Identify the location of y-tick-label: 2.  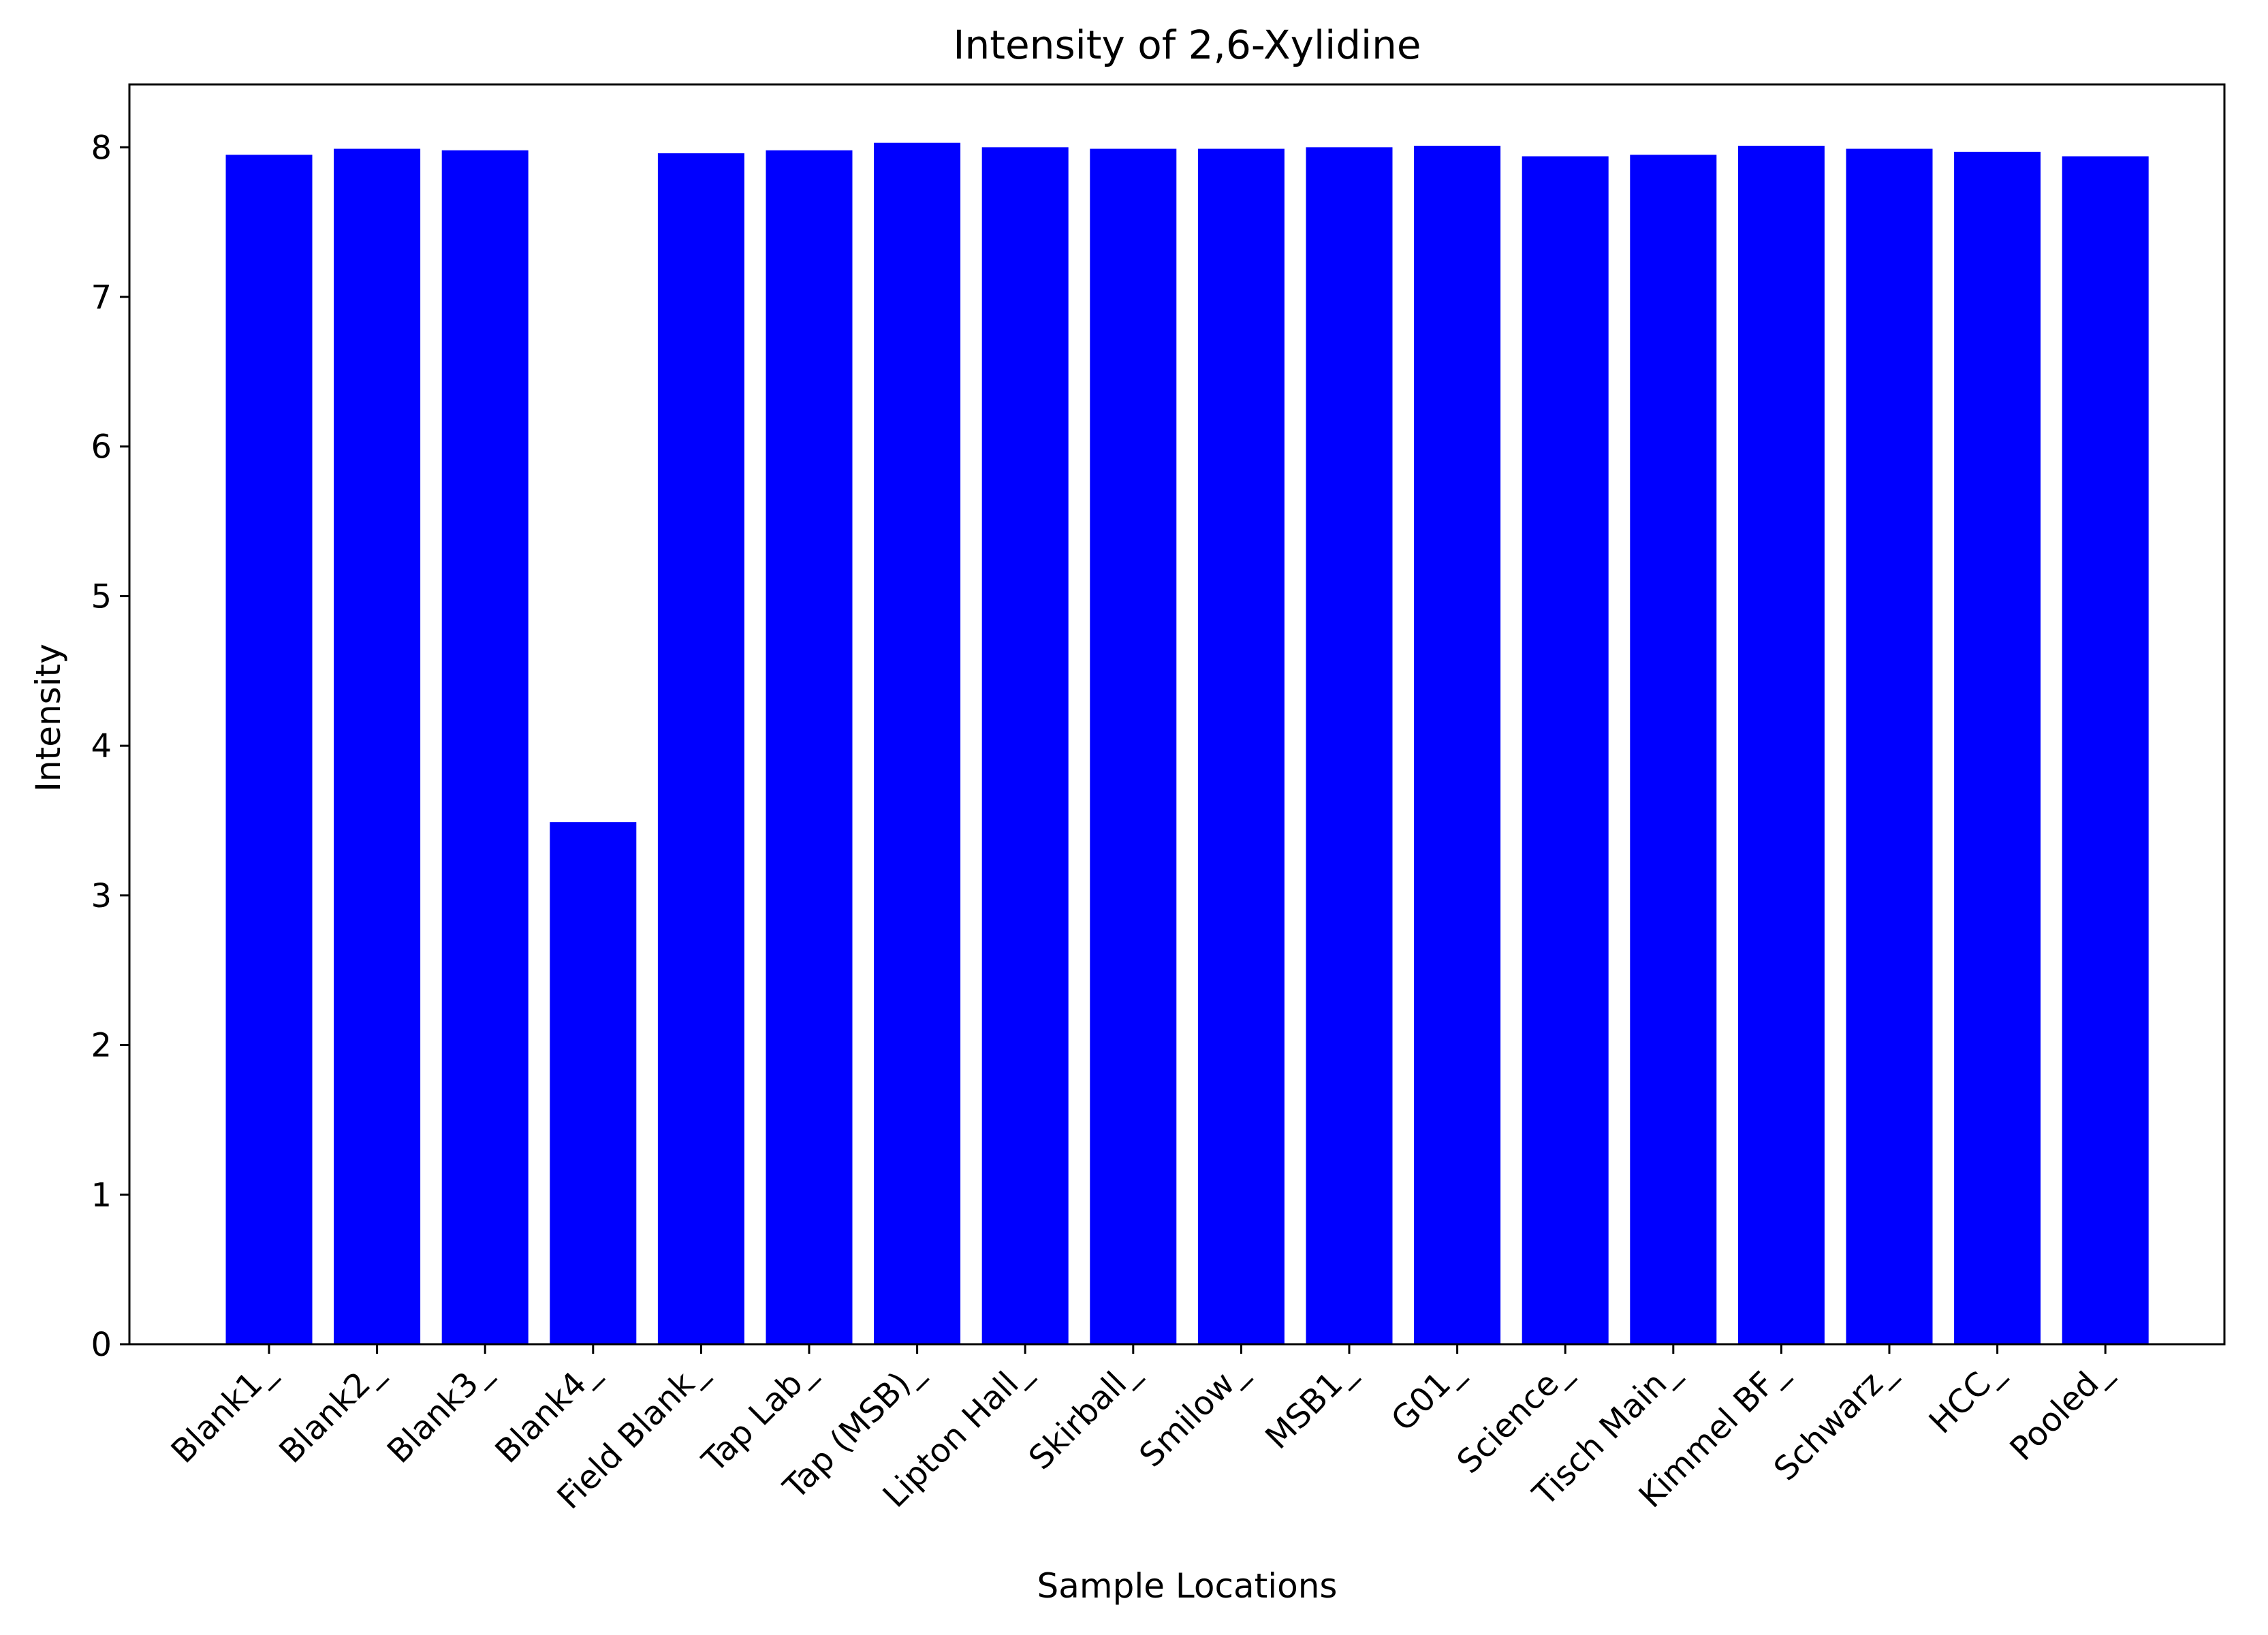
(101, 1046).